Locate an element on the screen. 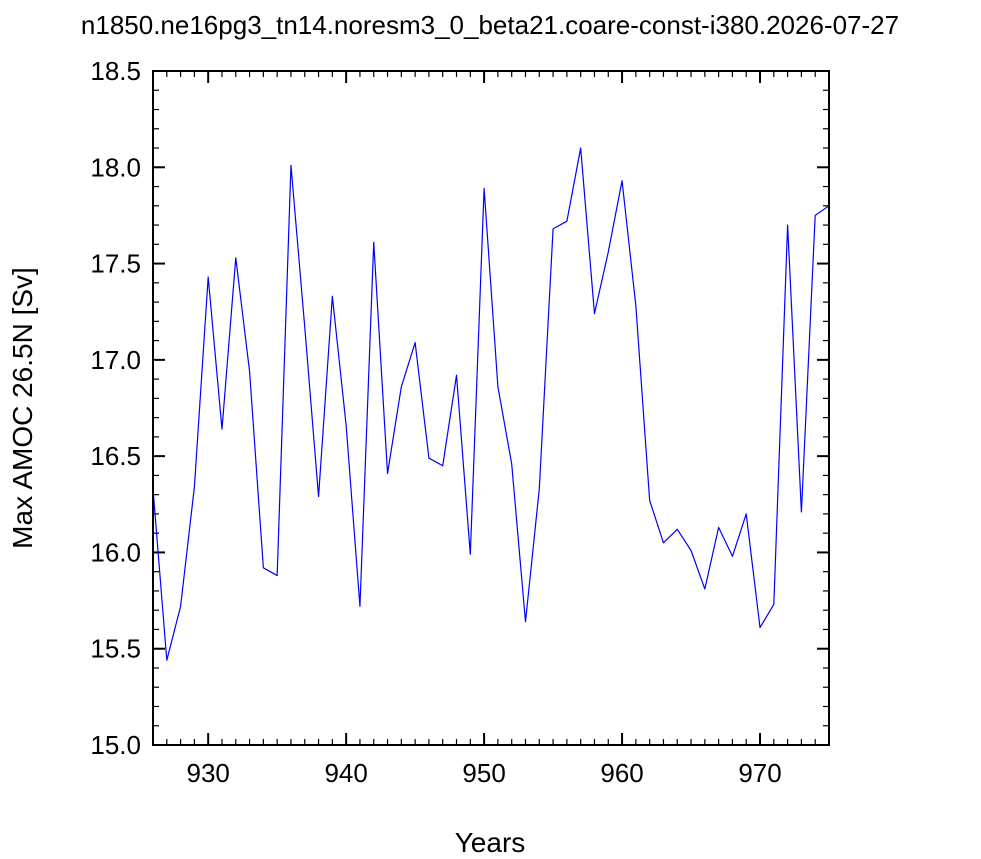 The image size is (981, 859). y-tick-label: 16.0 is located at coordinates (115, 552).